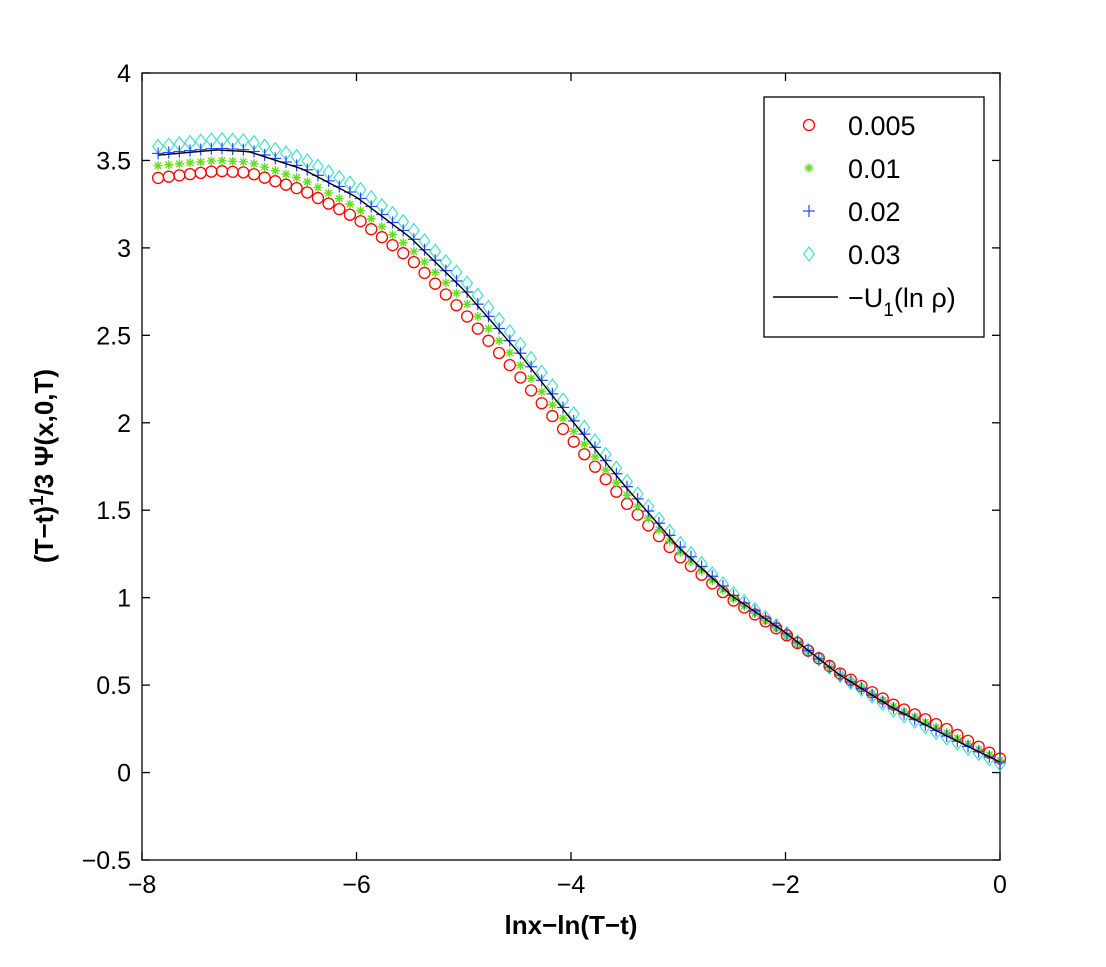 The width and height of the screenshot is (1106, 967). I want to click on legend-label: −U1(ln ρ), so click(902, 302).